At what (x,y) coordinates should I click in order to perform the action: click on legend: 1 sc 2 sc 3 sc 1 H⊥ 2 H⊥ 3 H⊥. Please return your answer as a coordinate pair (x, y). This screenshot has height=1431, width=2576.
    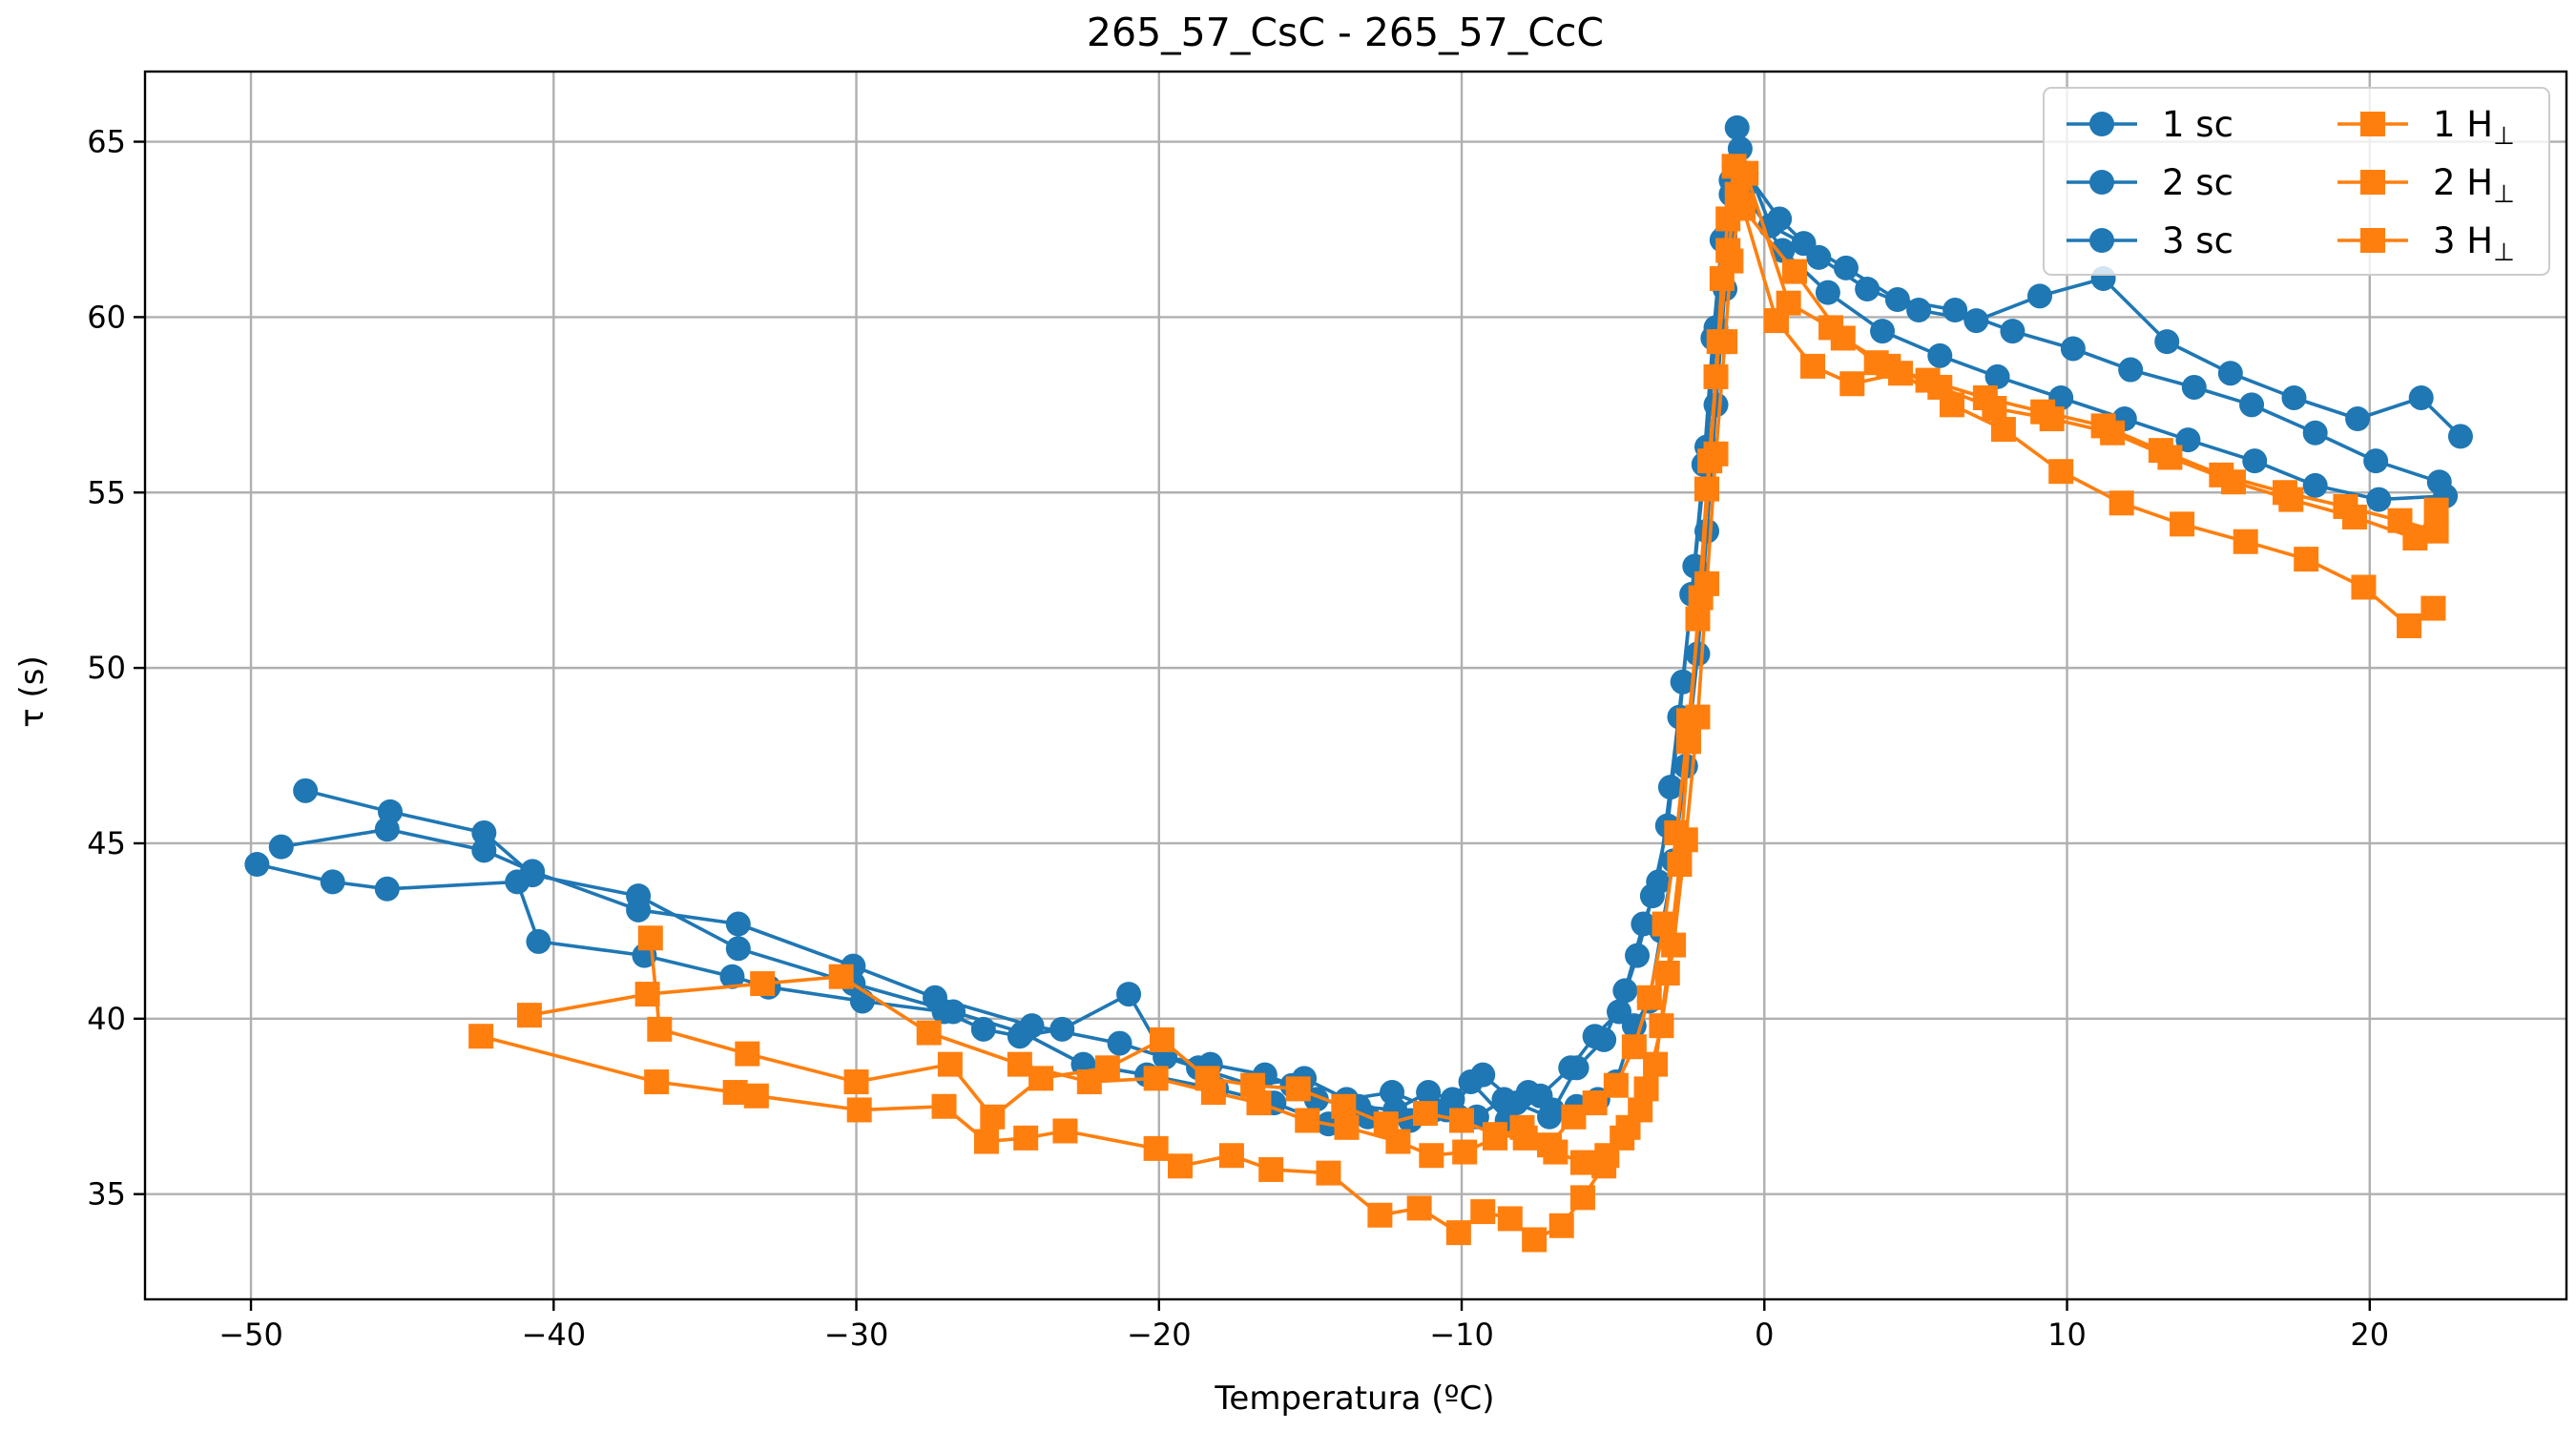
    Looking at the image, I should click on (2296, 181).